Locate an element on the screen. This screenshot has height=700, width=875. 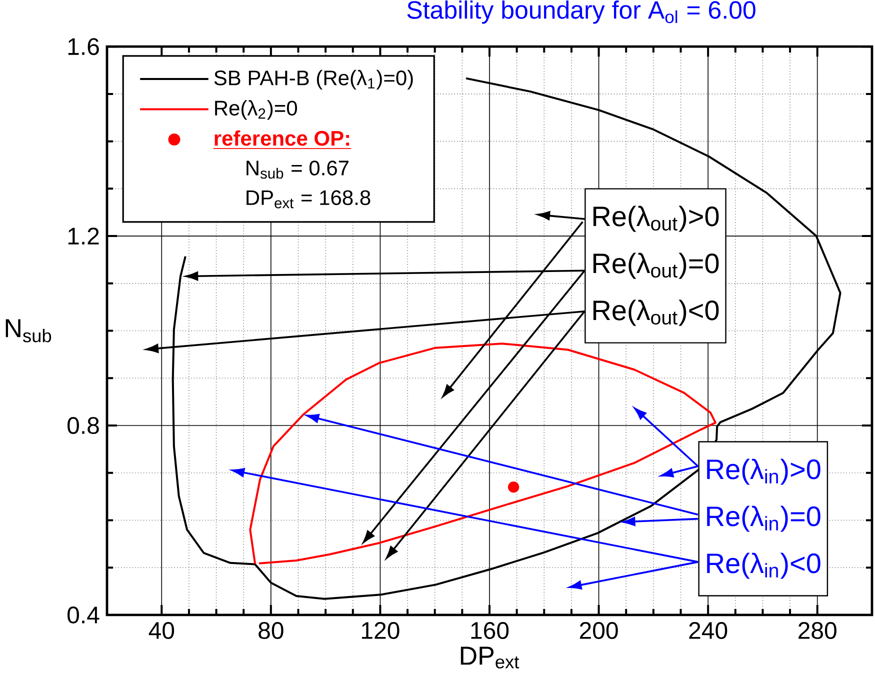
y-tick-label: 1.2 is located at coordinates (83, 236).